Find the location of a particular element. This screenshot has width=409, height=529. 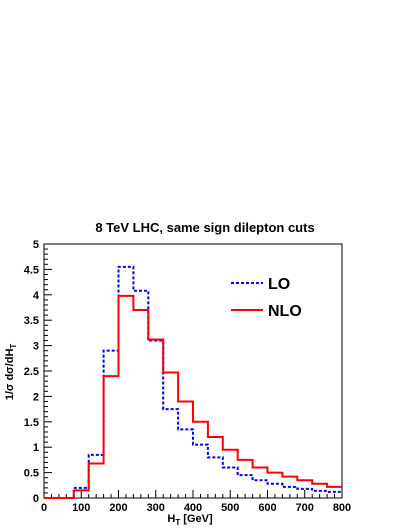

x-tick-label: 0 is located at coordinates (44, 508).